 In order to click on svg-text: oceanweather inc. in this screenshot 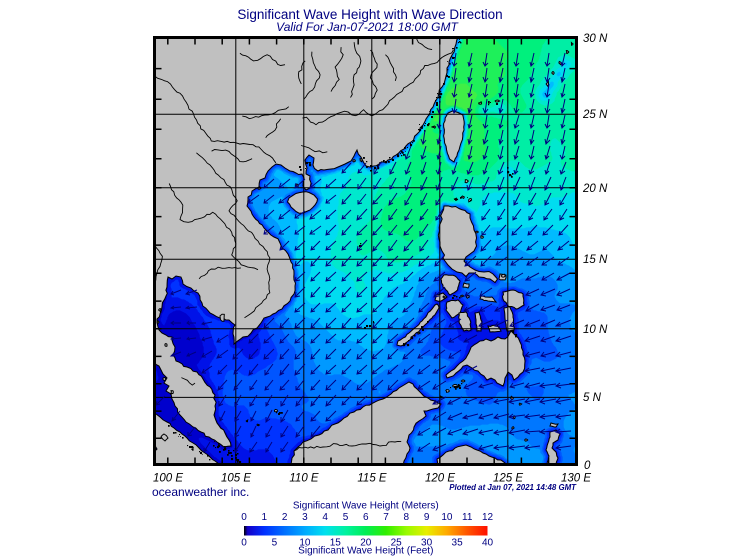, I will do `click(200, 492)`.